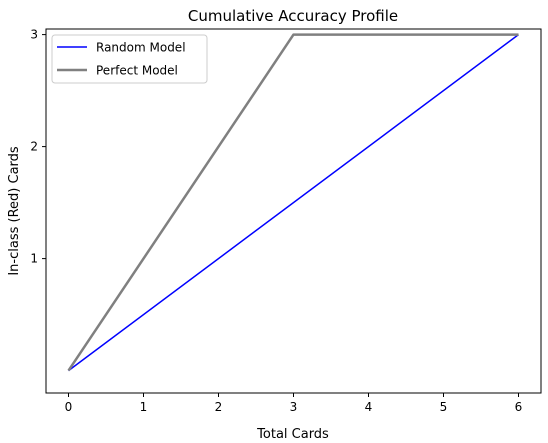 This screenshot has height=443, width=548. I want to click on x-tick-label: 4, so click(369, 407).